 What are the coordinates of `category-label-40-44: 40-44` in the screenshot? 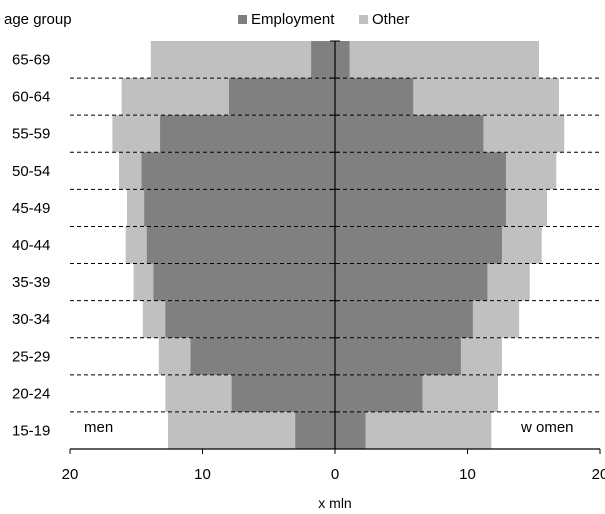 It's located at (31, 245).